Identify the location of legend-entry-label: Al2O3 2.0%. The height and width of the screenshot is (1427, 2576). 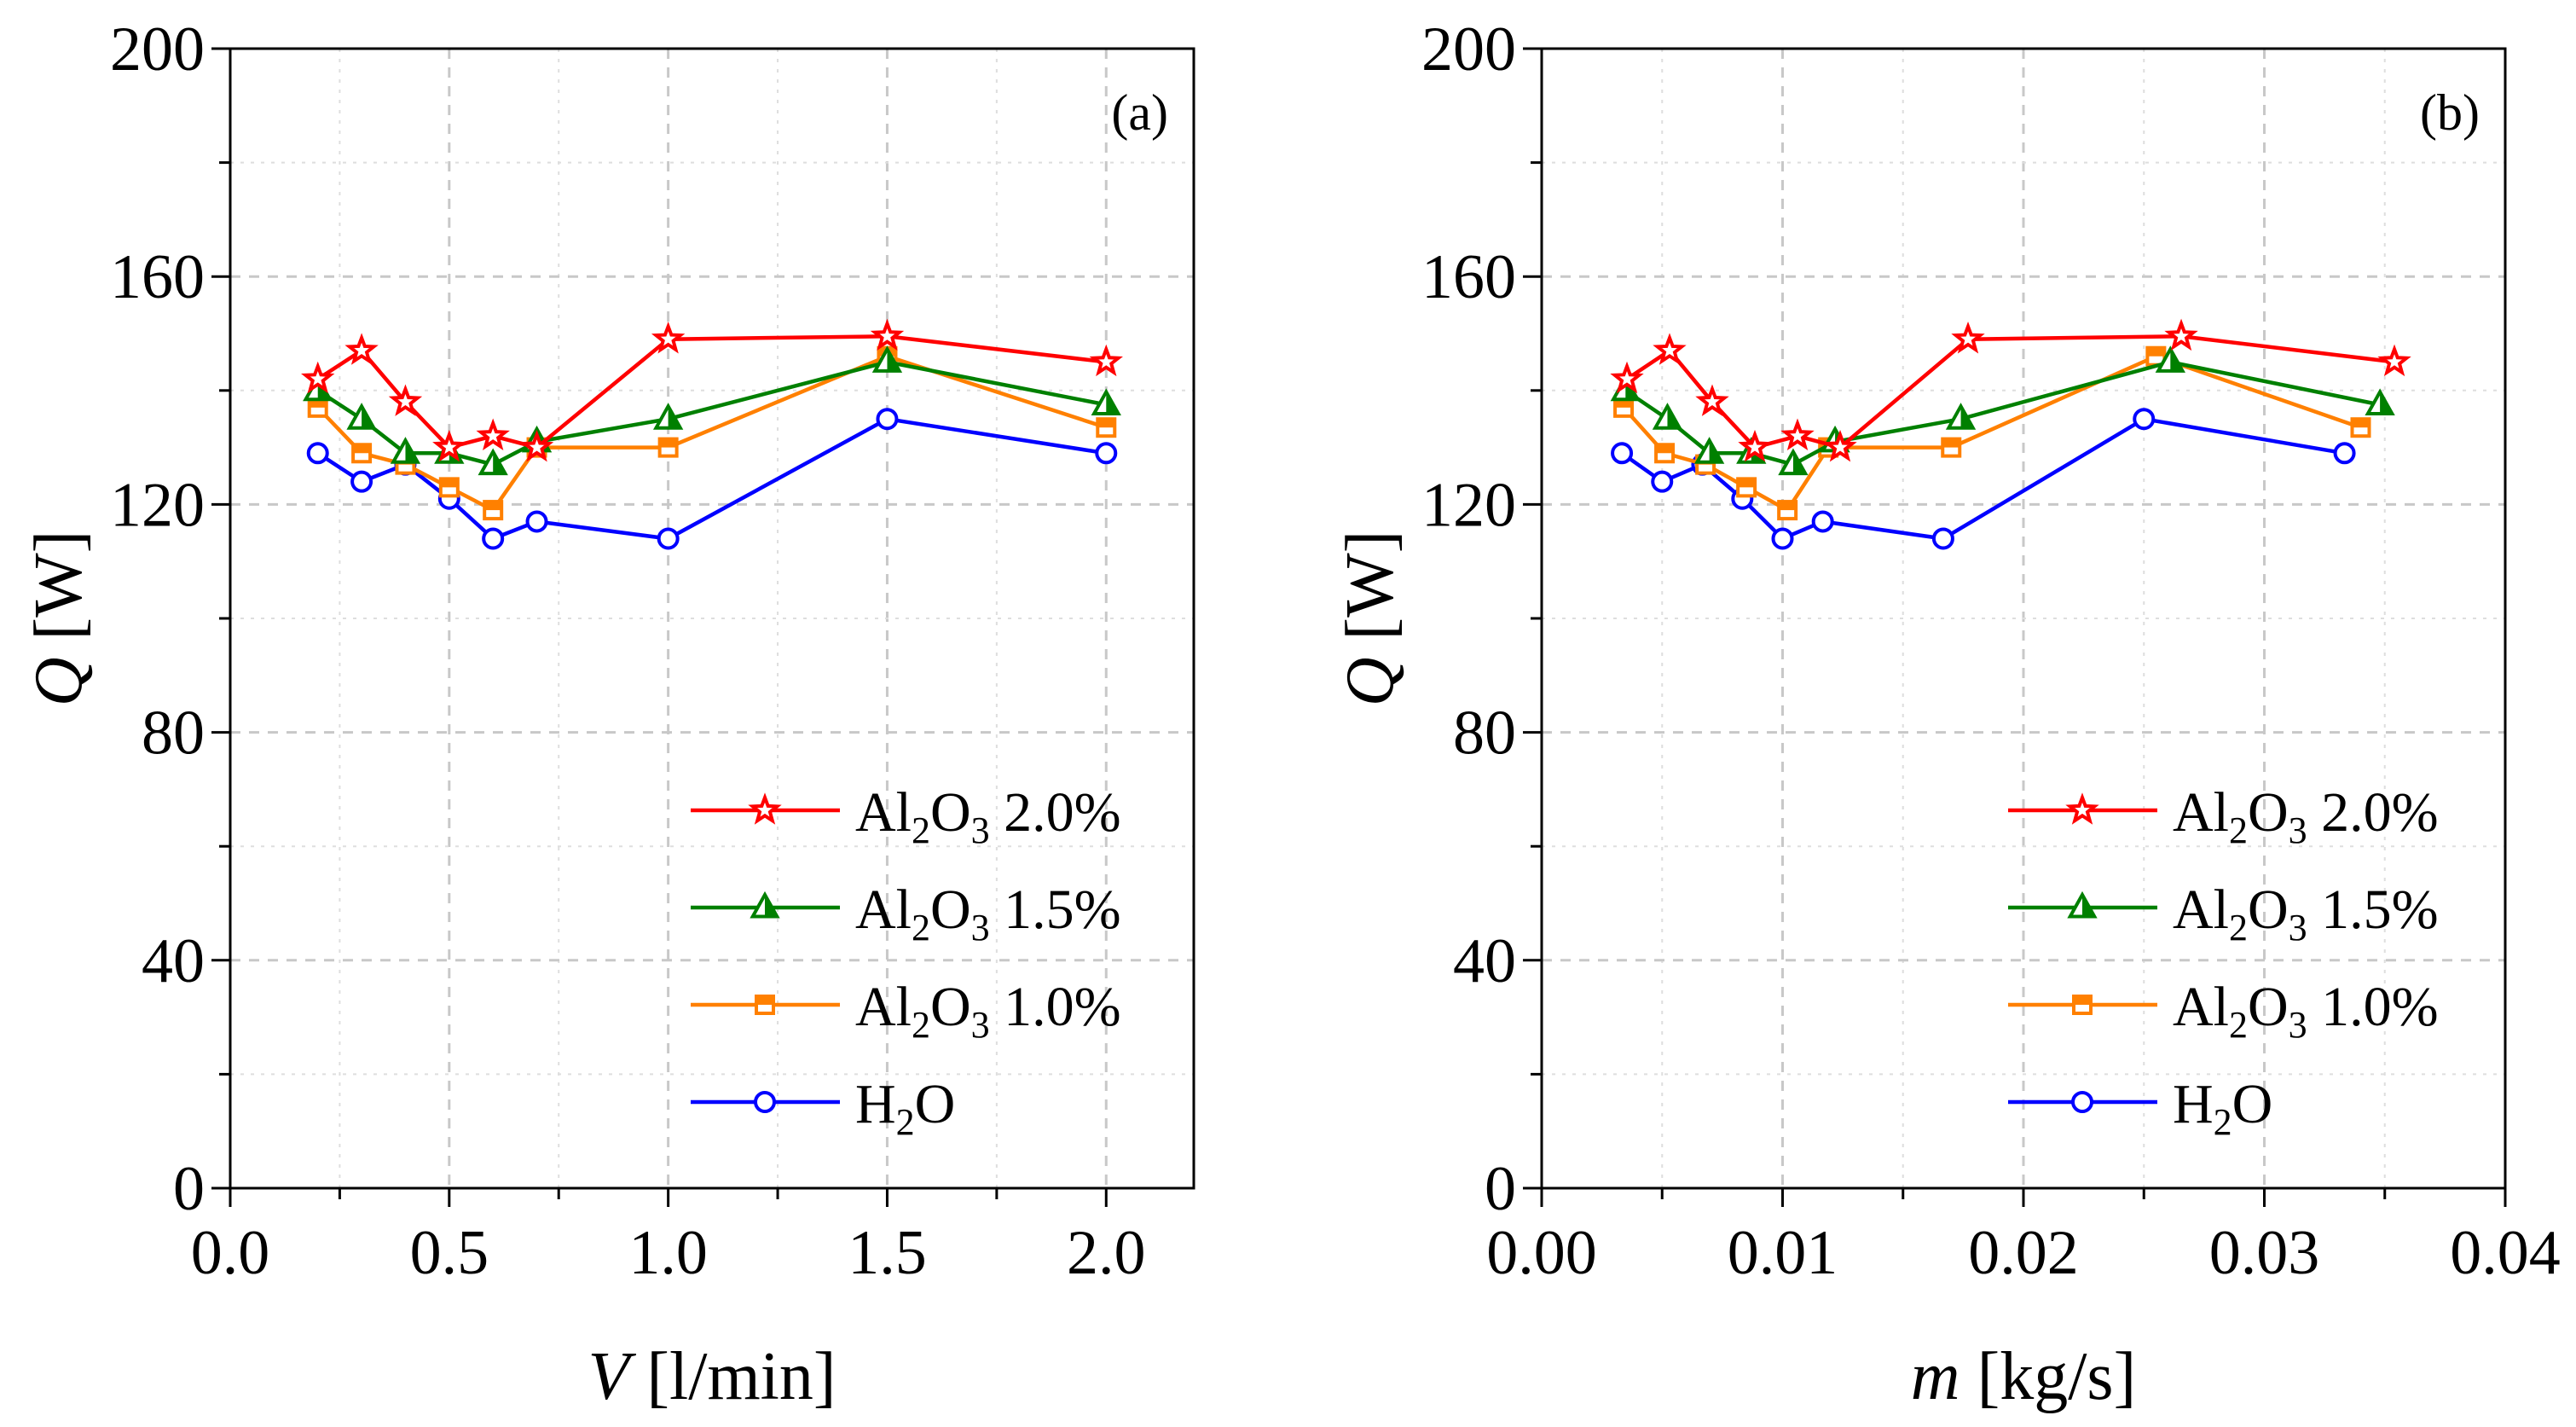
(988, 816).